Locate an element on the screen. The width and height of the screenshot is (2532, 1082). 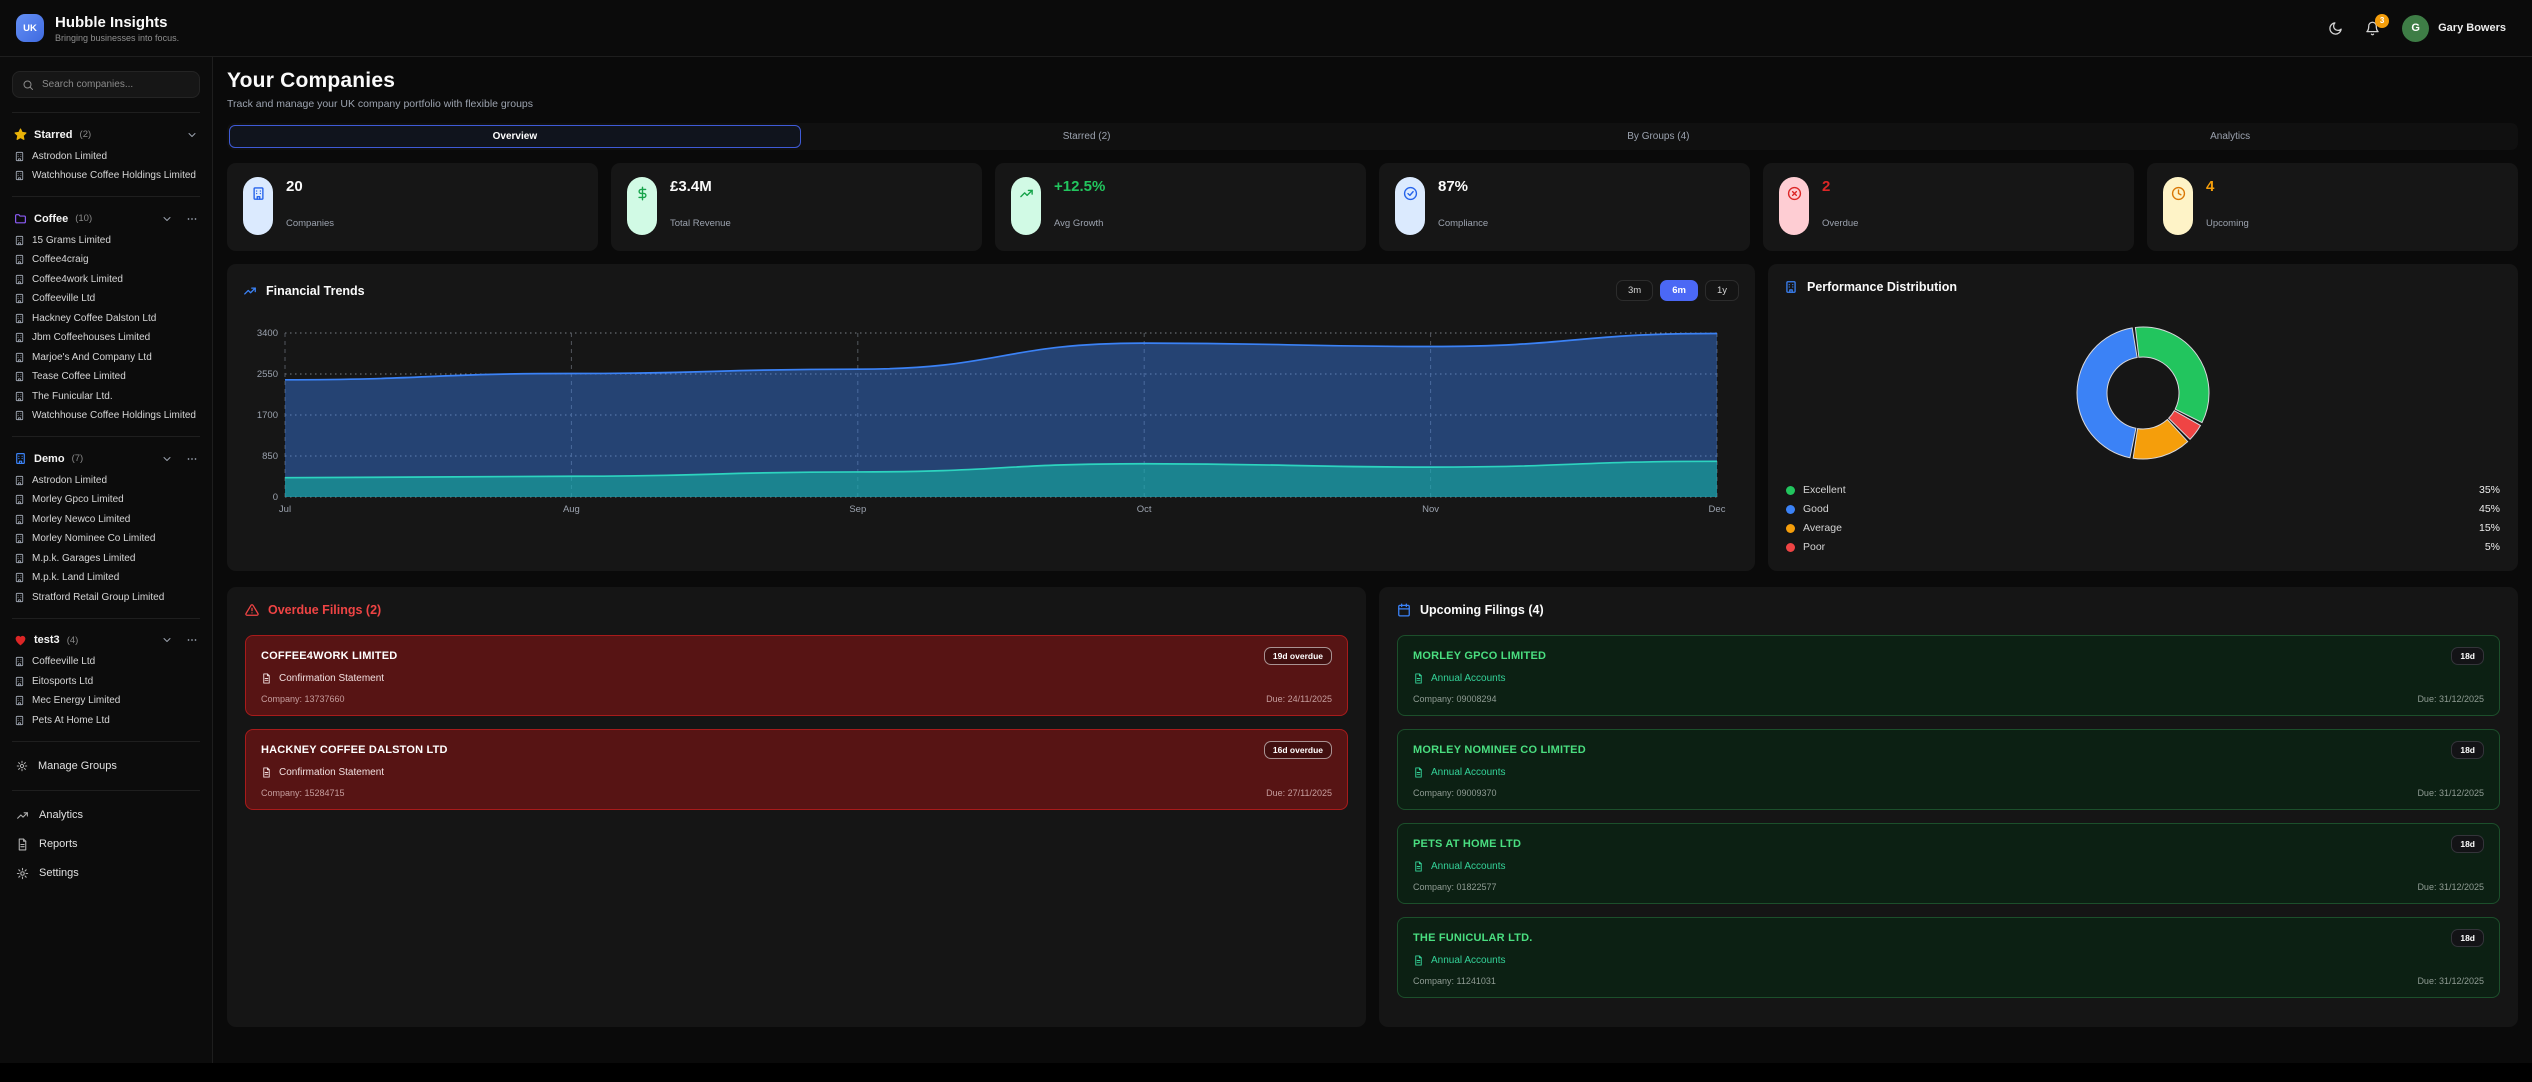
sidebar-company-item: Hackney Coffee Dalston Ltd is located at coordinates (106, 319).